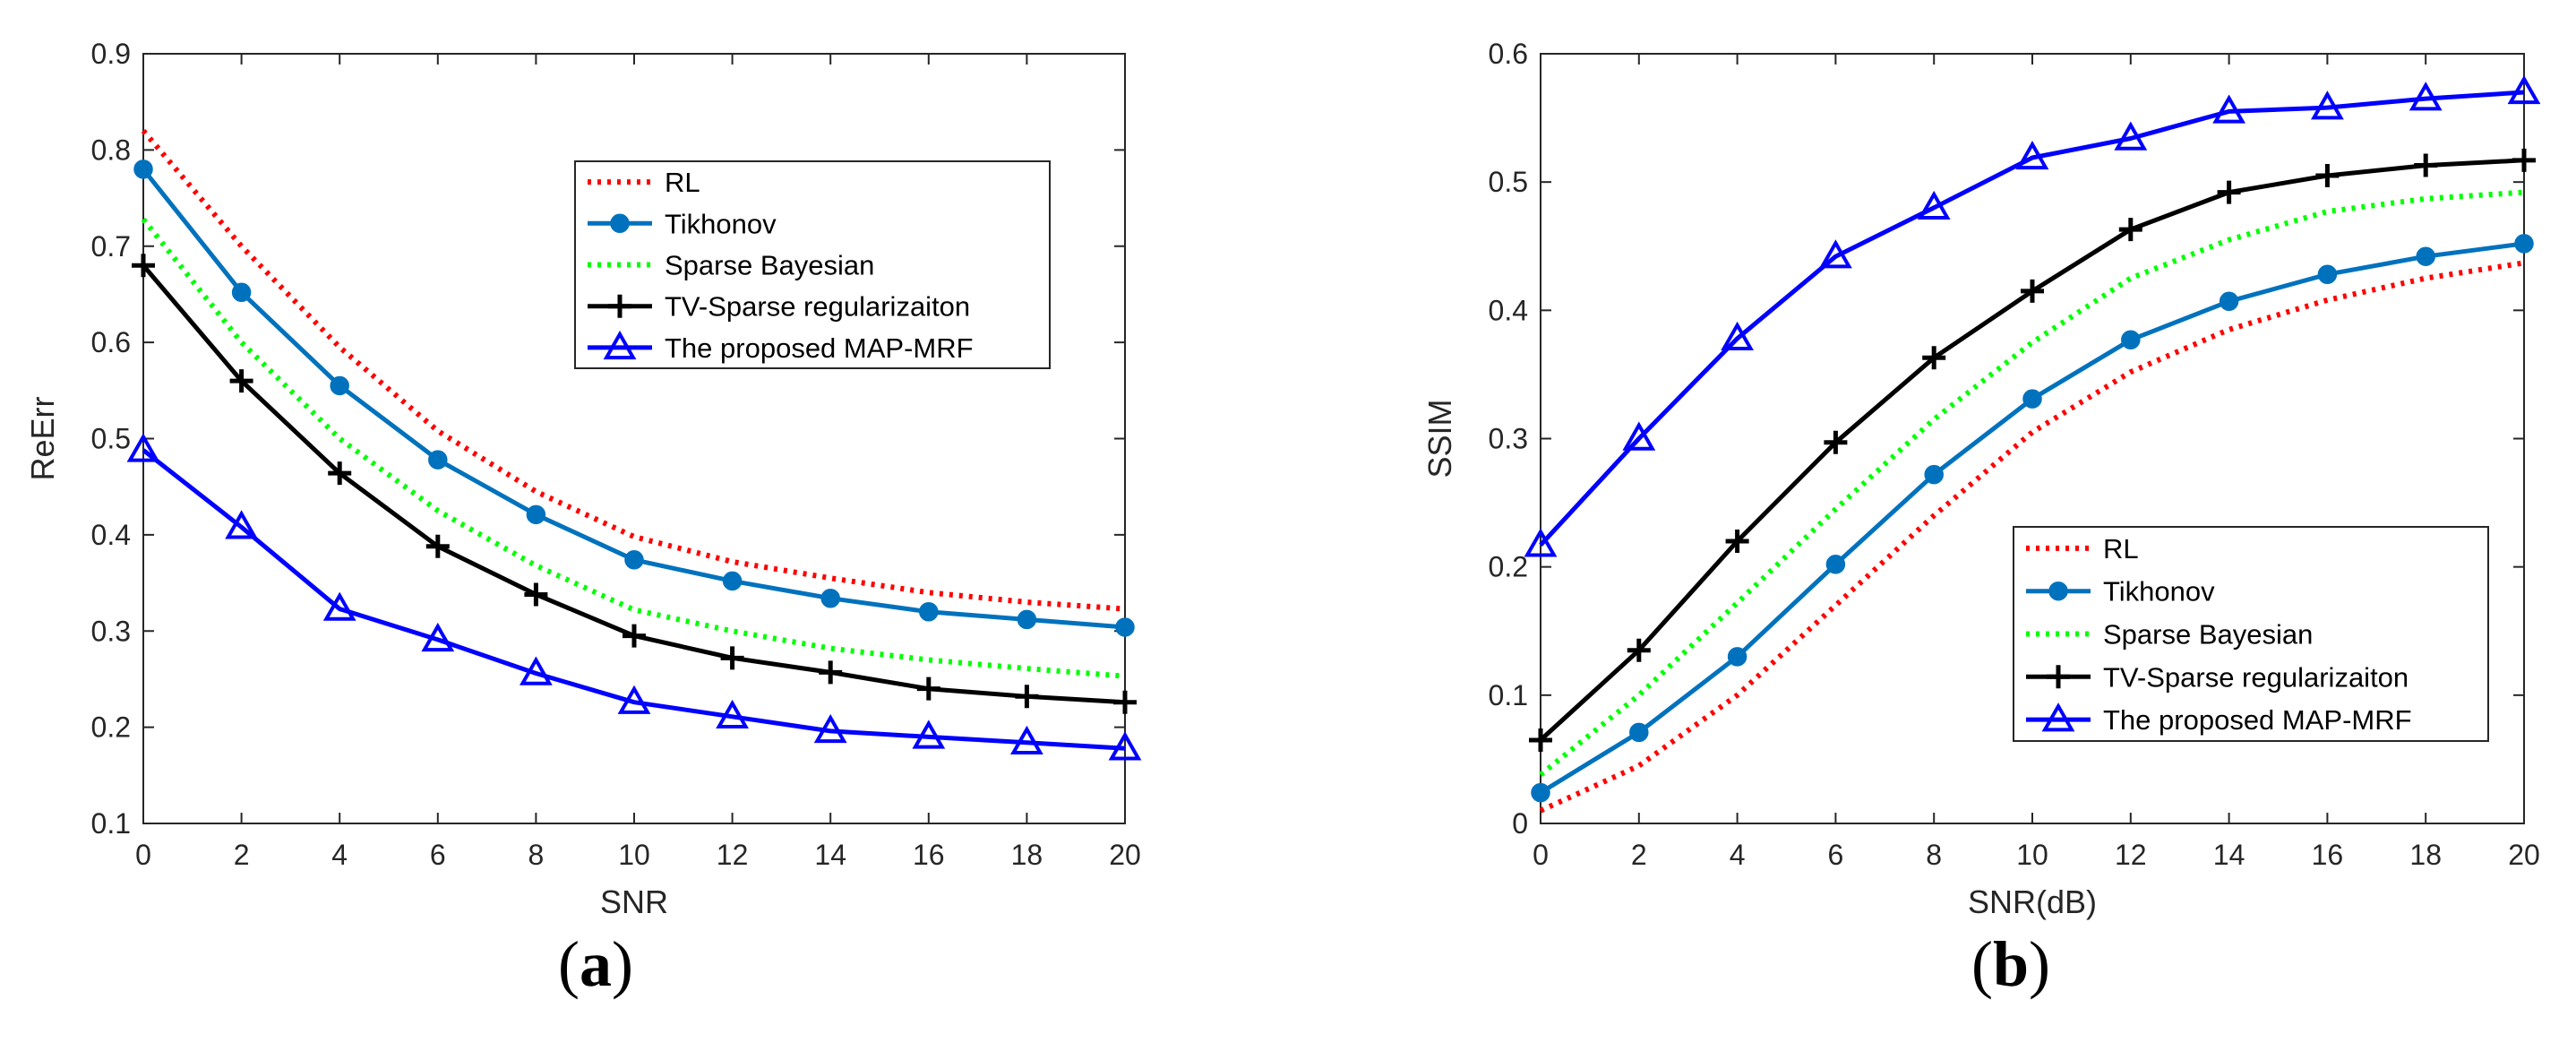 This screenshot has height=1060, width=2576. I want to click on b-x-tick-label: 0, so click(1541, 855).